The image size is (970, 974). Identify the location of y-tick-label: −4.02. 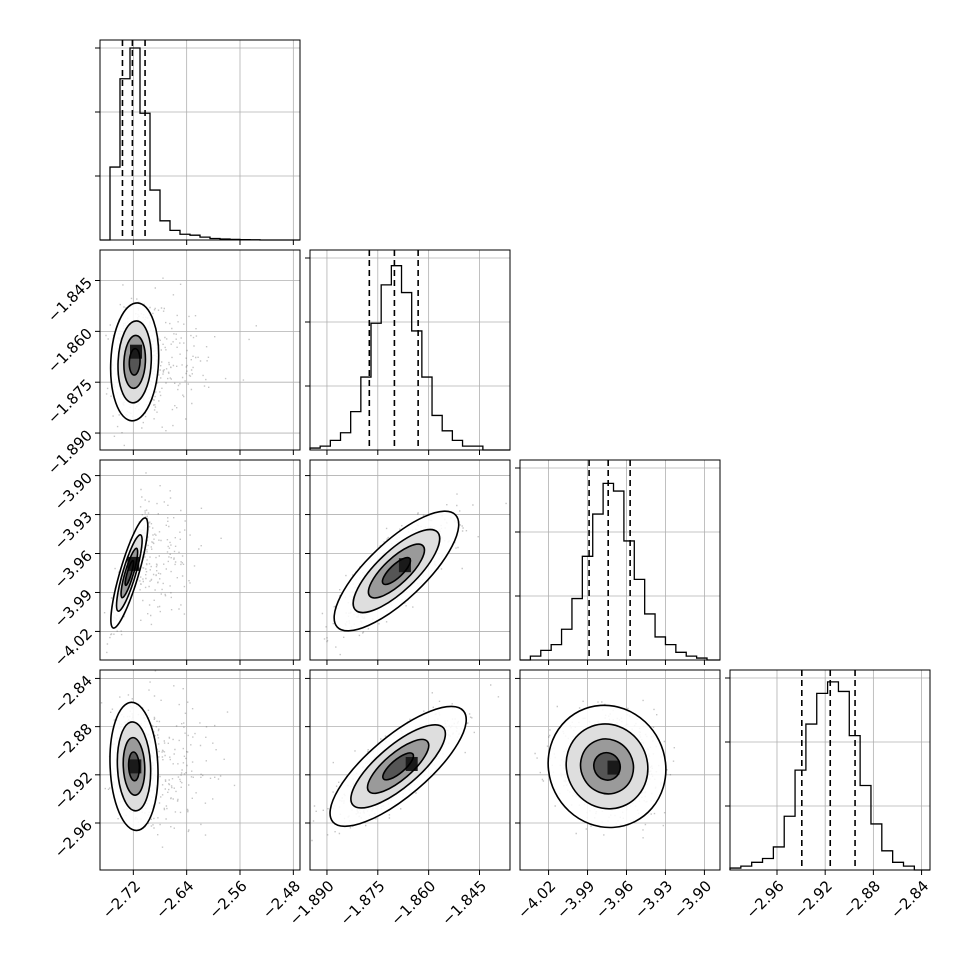
(73, 647).